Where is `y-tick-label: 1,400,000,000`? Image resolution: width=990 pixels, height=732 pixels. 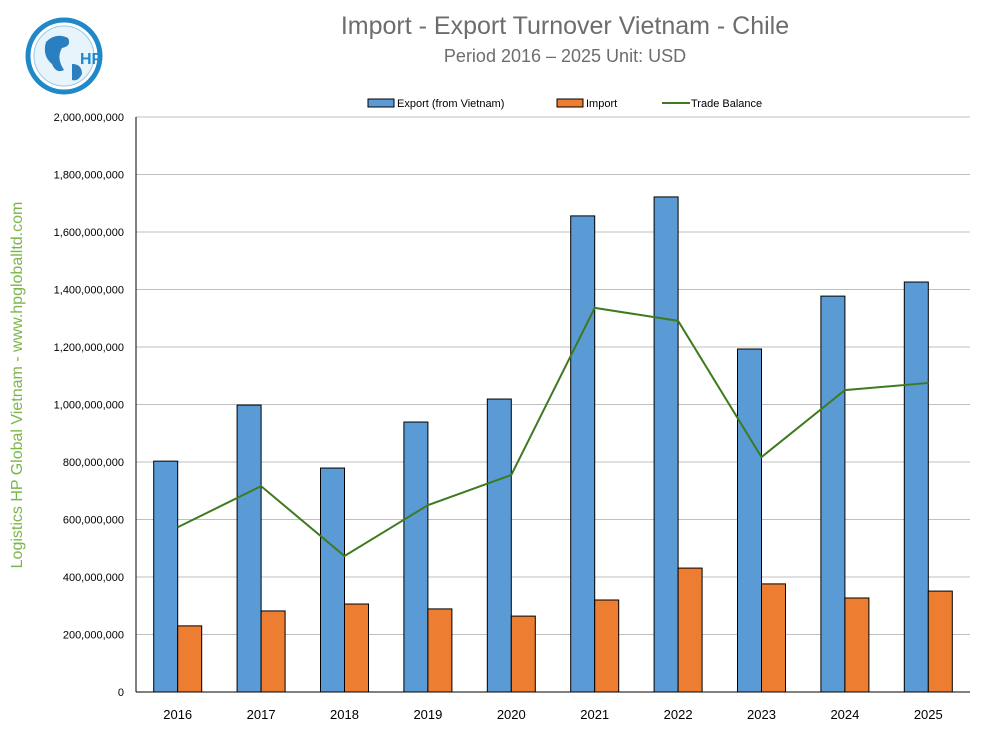
y-tick-label: 1,400,000,000 is located at coordinates (89, 291).